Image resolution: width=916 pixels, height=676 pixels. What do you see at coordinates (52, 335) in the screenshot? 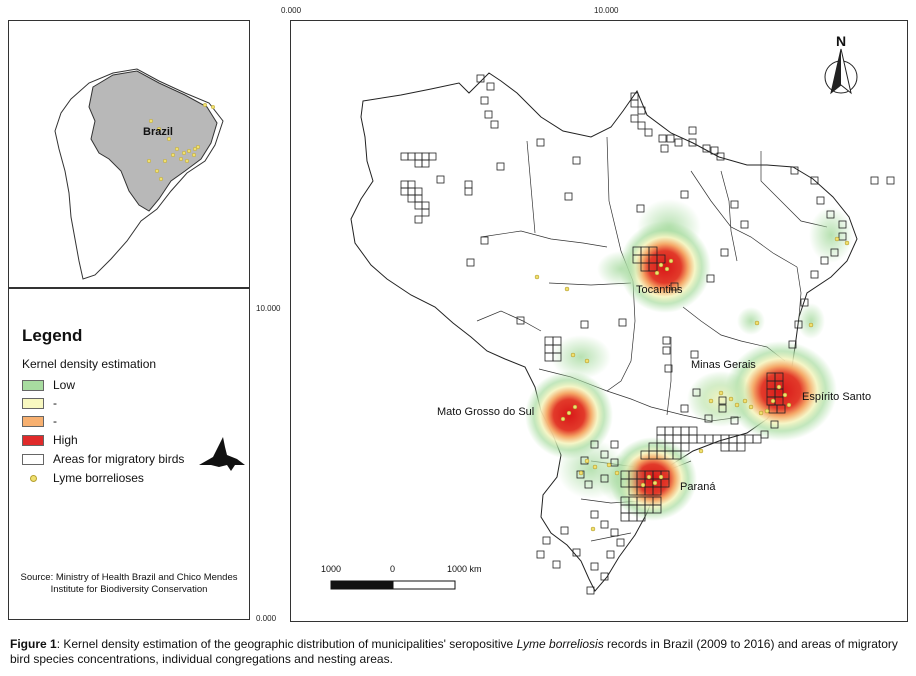
I see `legend-title: Legend` at bounding box center [52, 335].